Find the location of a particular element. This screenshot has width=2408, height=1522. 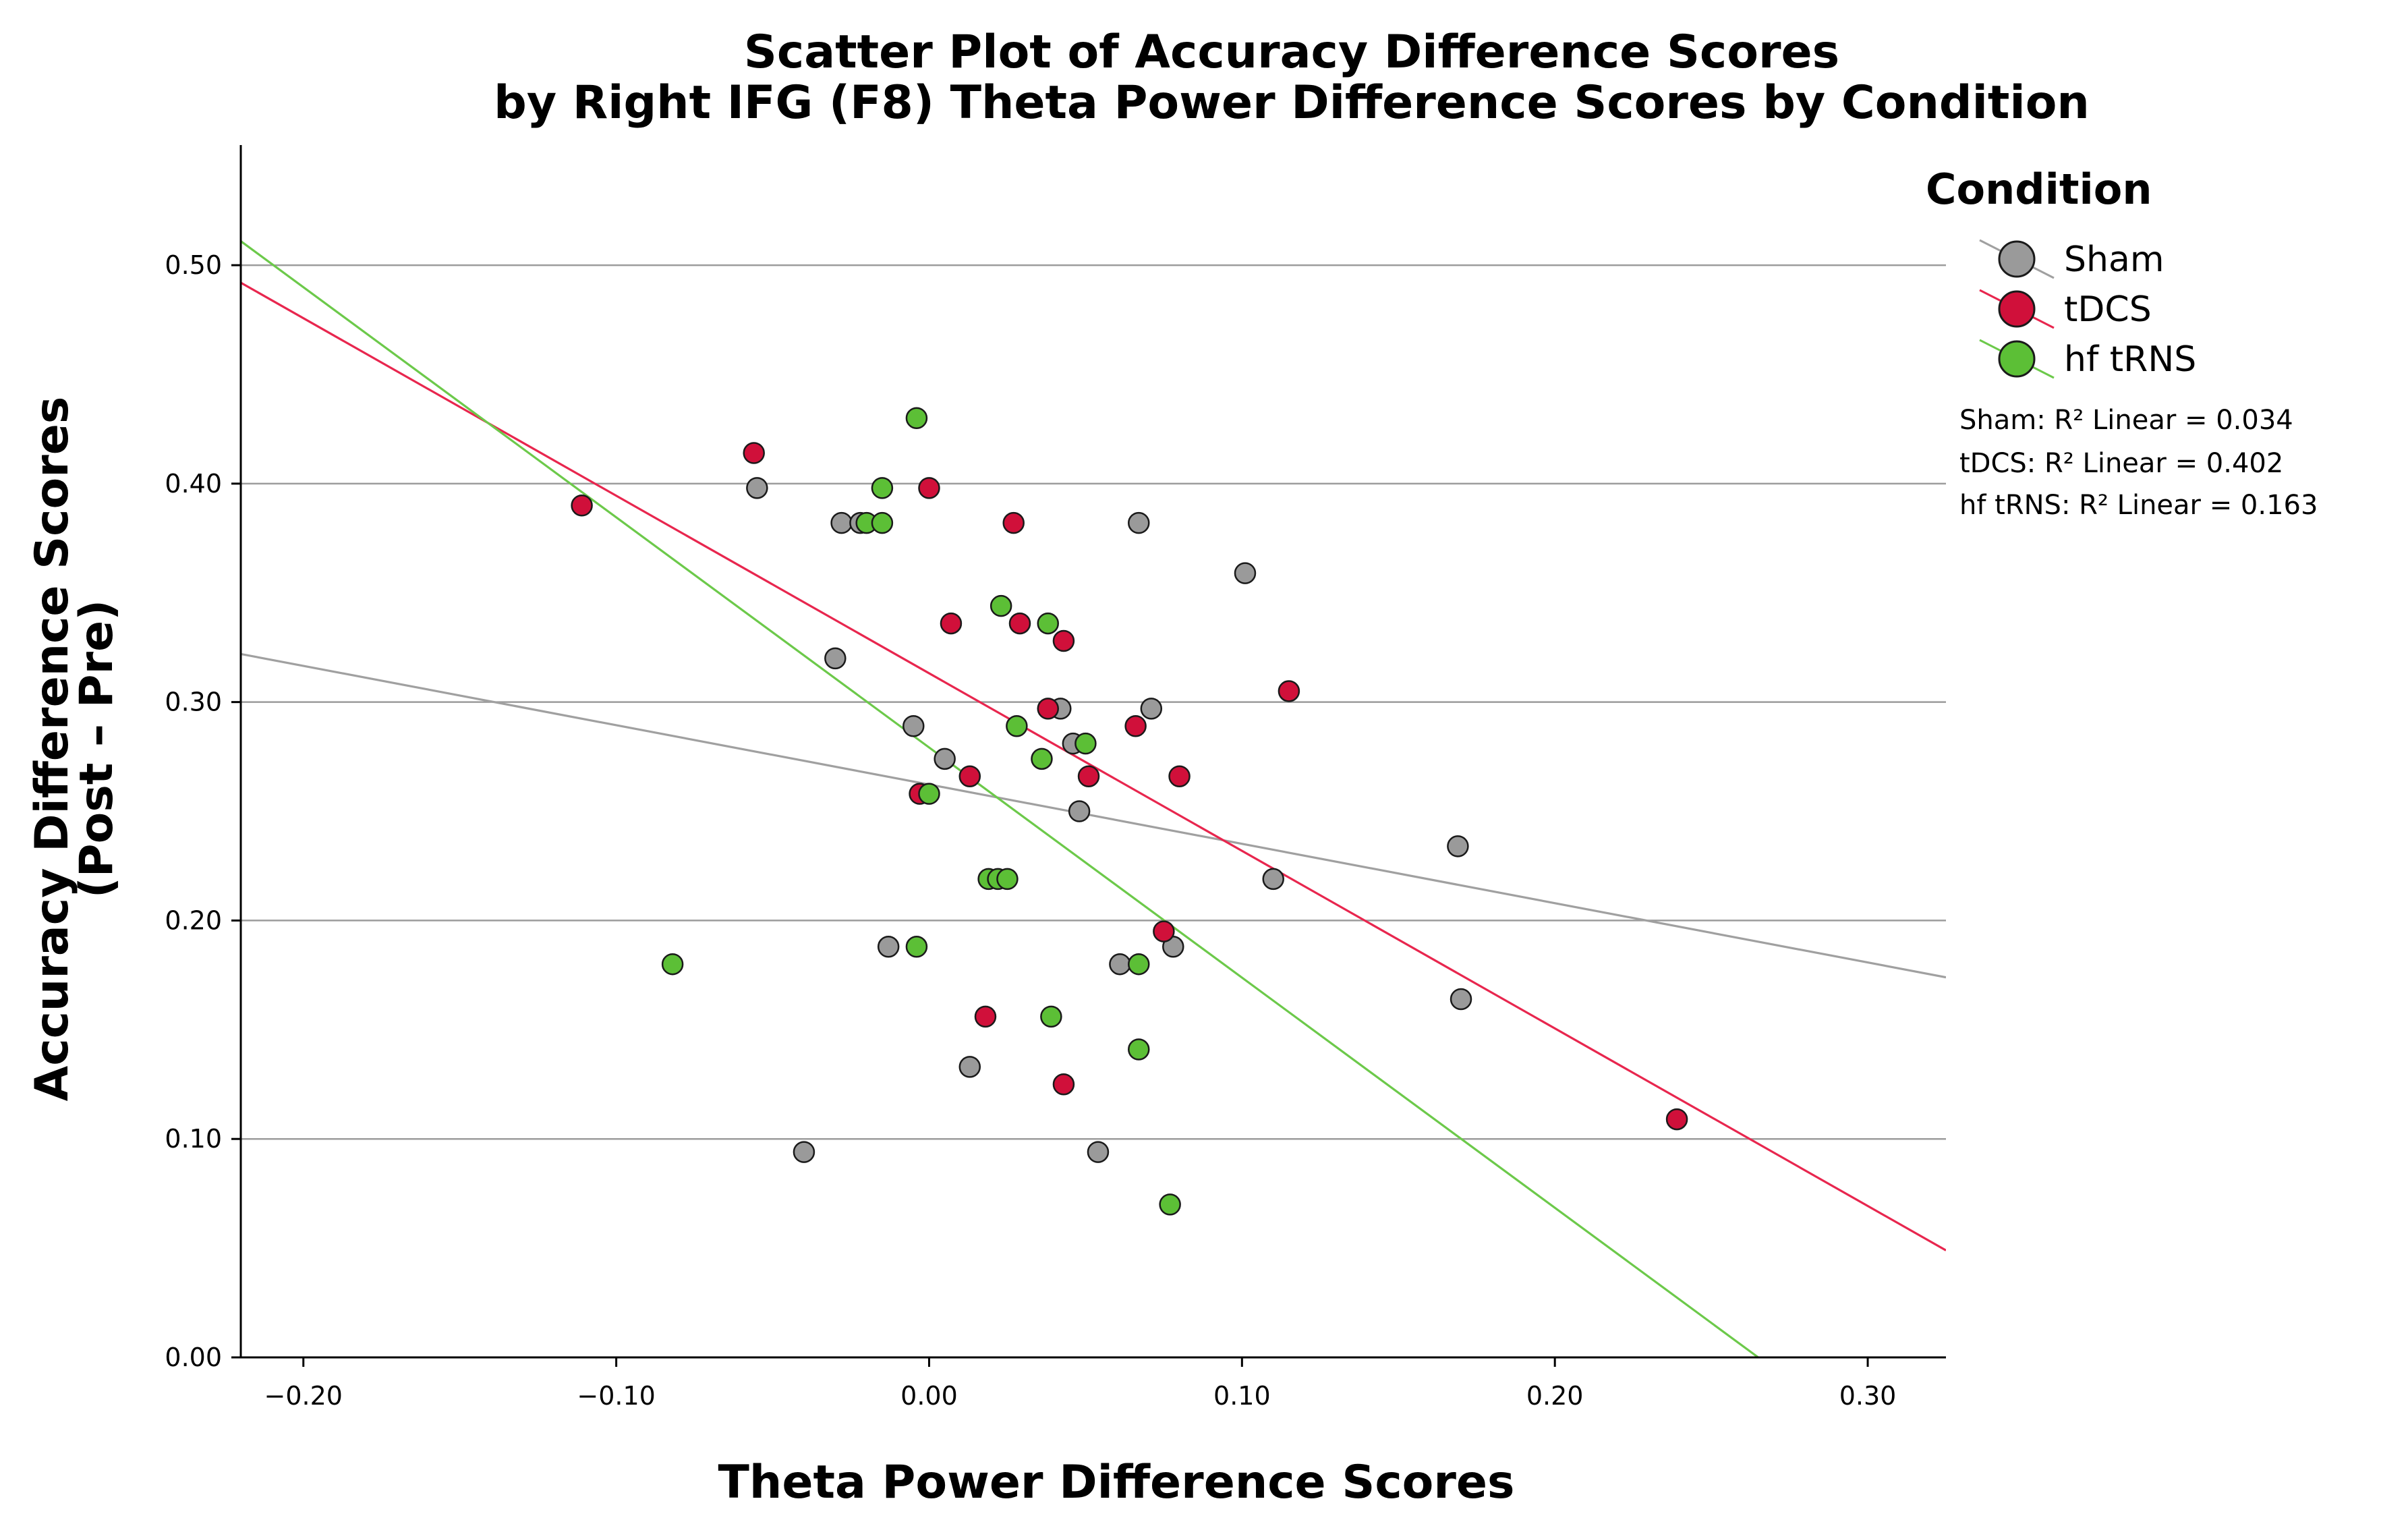

legend-label-sham: Sham is located at coordinates (2114, 259).